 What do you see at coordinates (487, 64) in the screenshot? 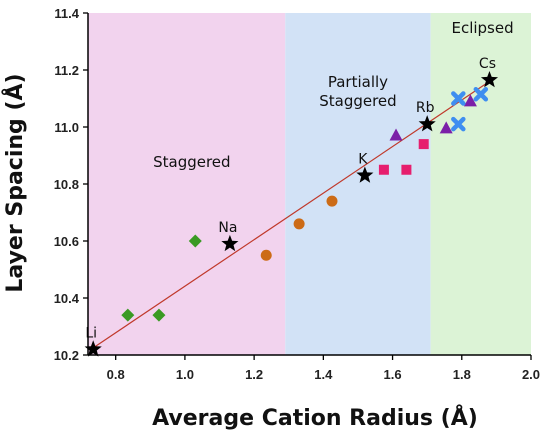
I see `point-label-cs: Cs` at bounding box center [487, 64].